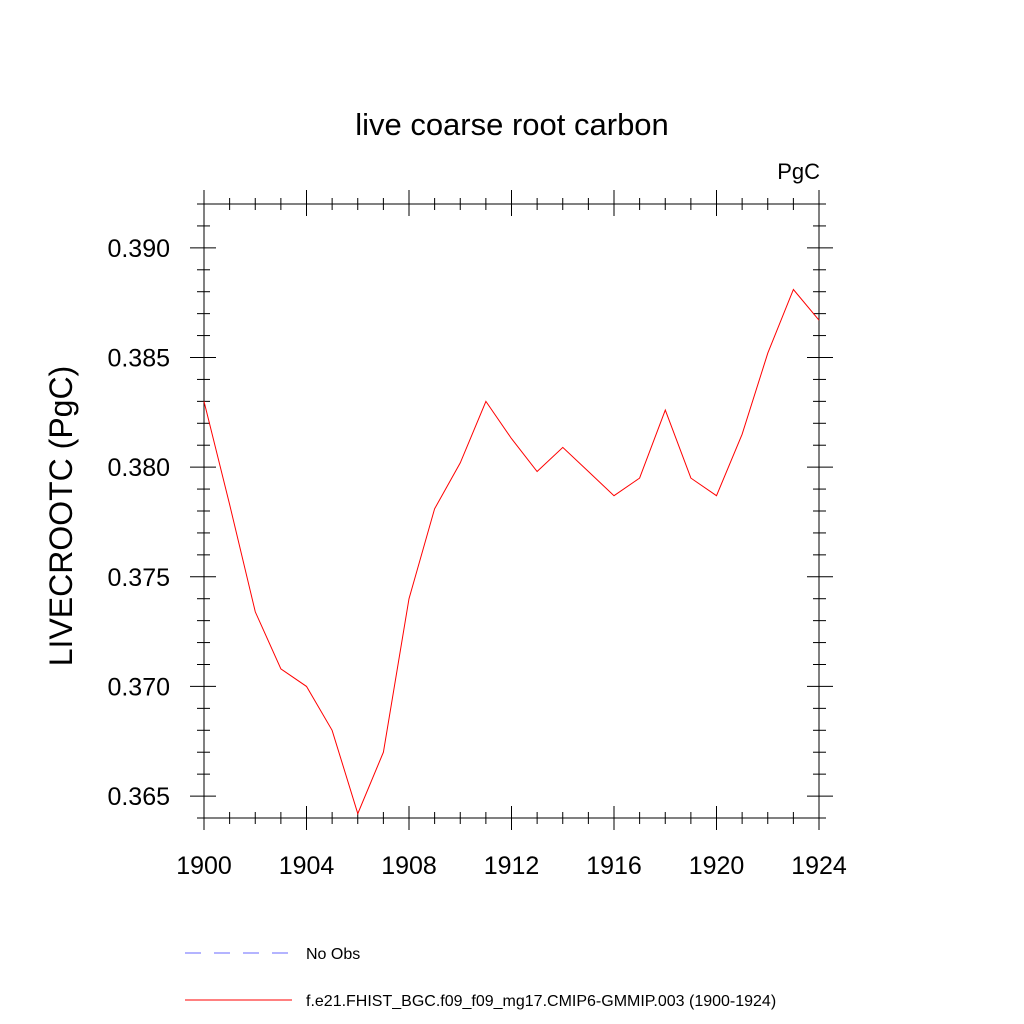 The width and height of the screenshot is (1024, 1024). I want to click on x-tick-label: 1920, so click(717, 866).